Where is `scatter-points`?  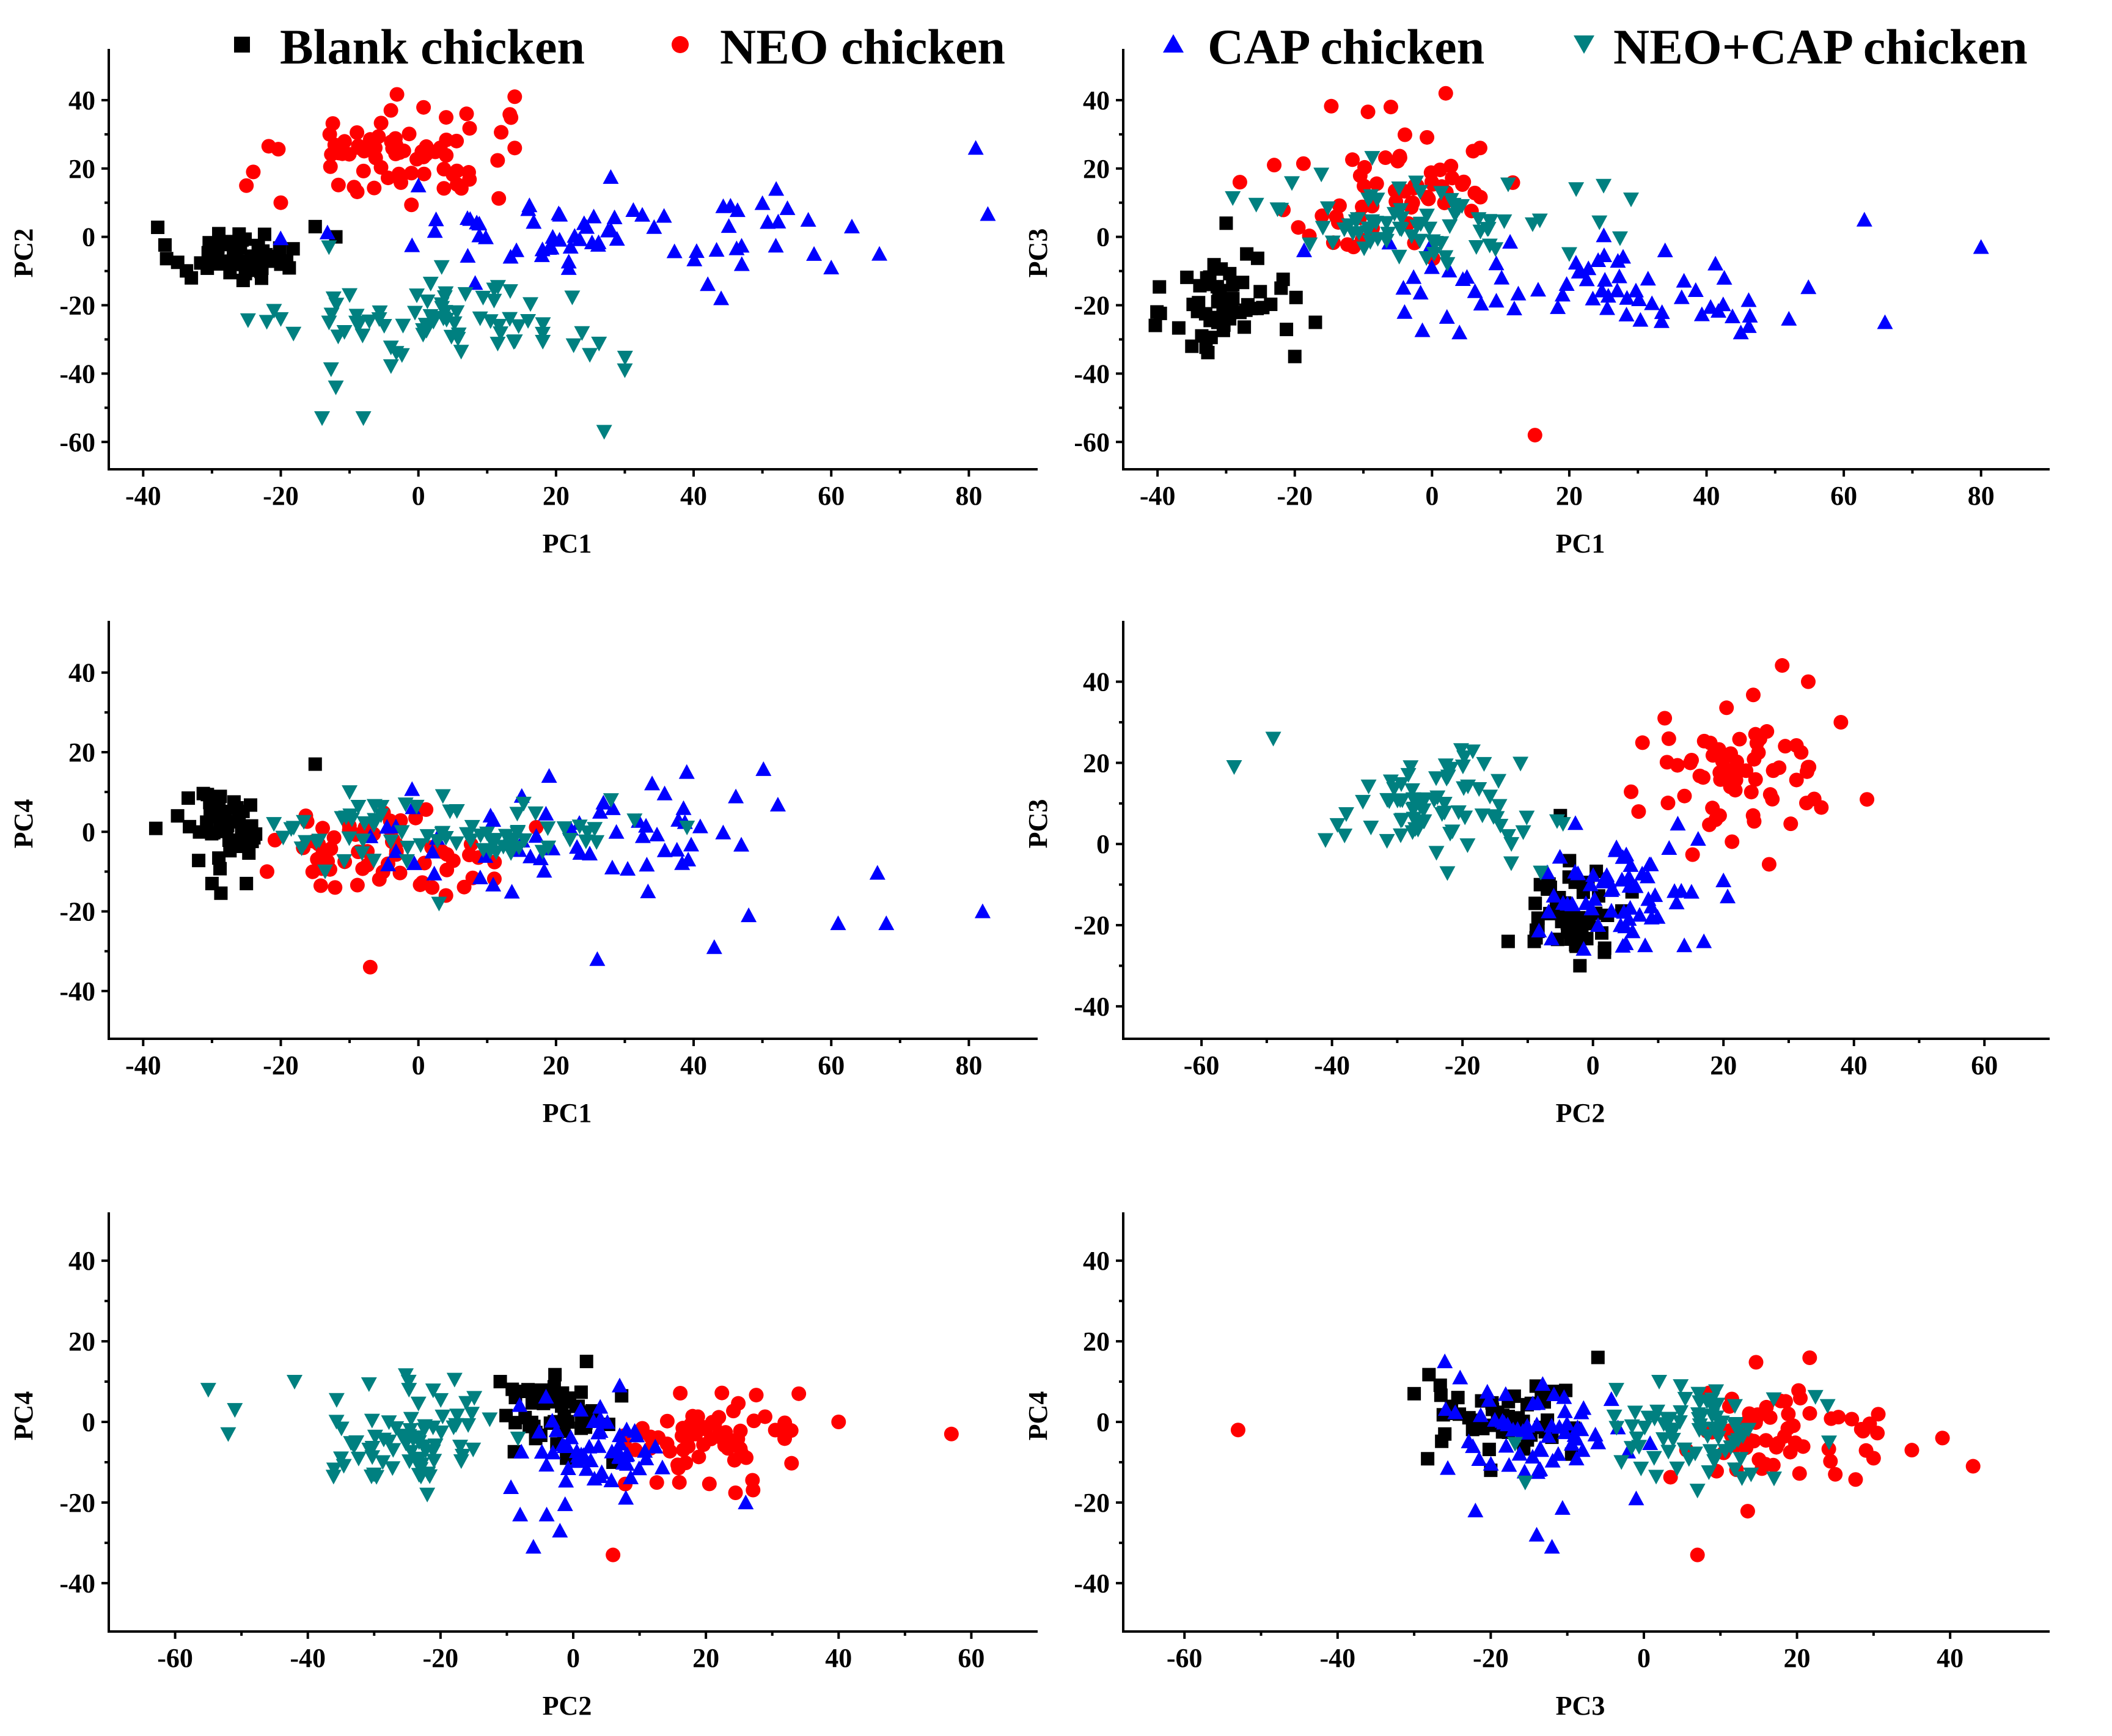
scatter-points is located at coordinates (1551, 815).